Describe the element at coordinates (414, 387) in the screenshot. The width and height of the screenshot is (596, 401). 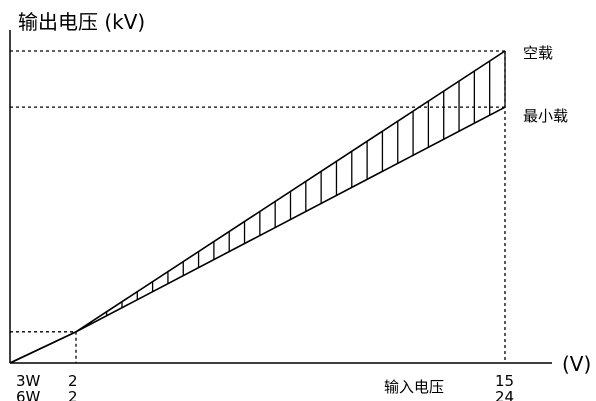
I see `x-axis-label: 输入电压` at that location.